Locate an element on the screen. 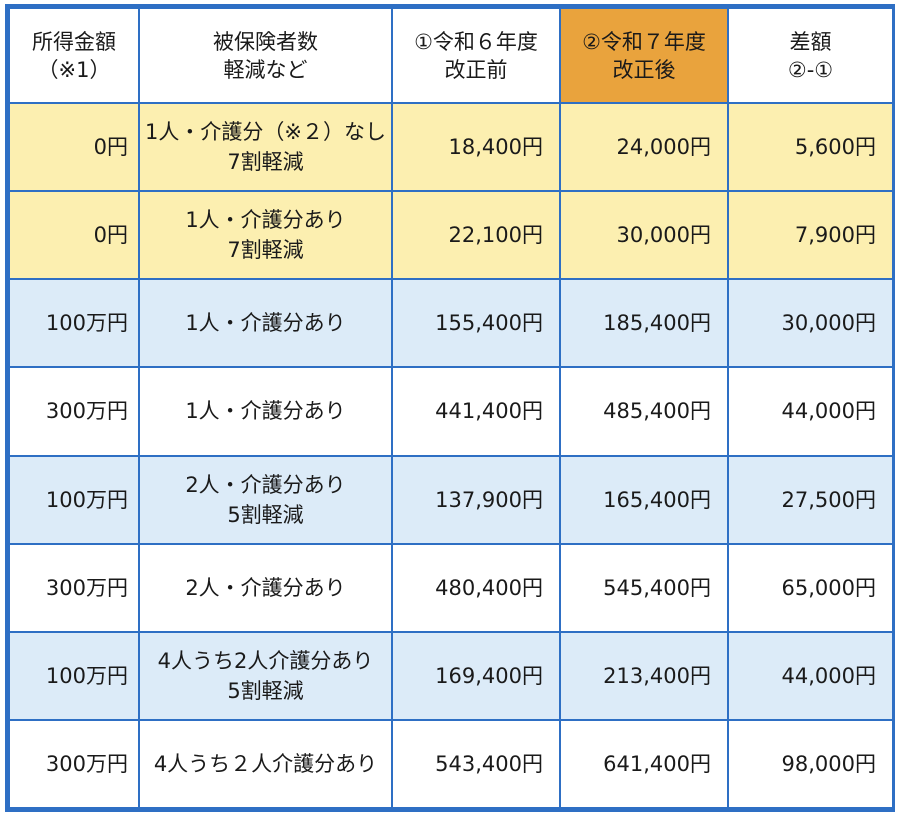  before-cell: 480,400円 is located at coordinates (476, 587).